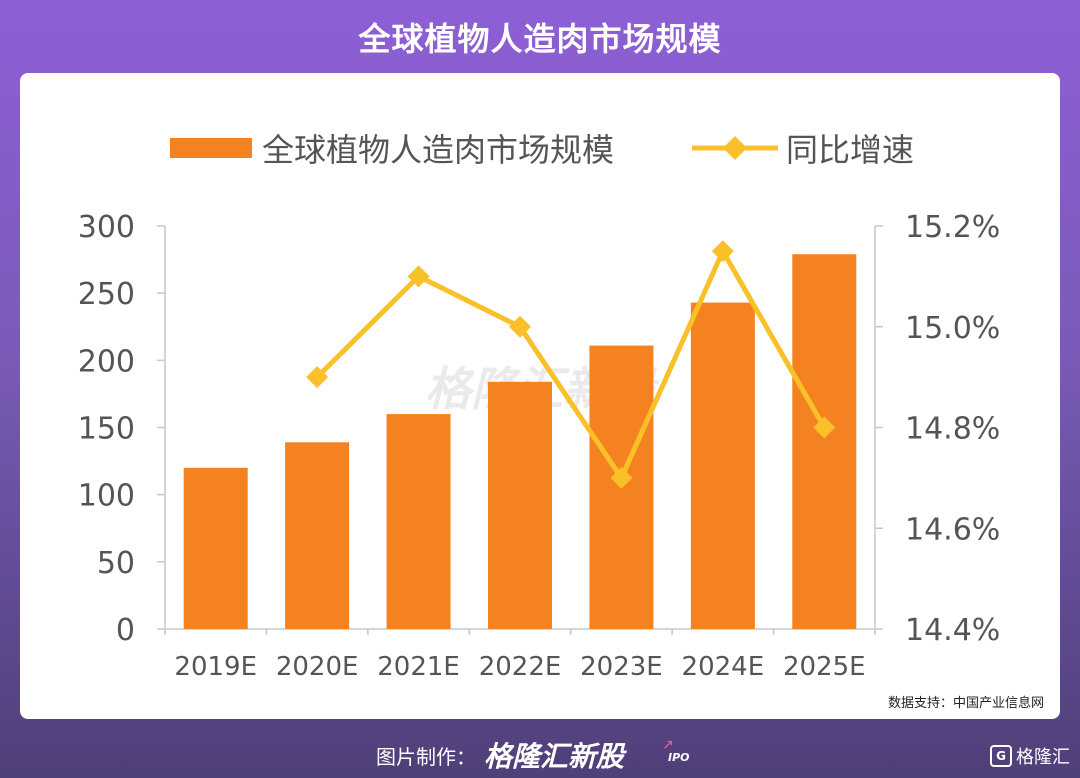 The height and width of the screenshot is (778, 1080). Describe the element at coordinates (317, 667) in the screenshot. I see `x-tick-label: 2020E` at that location.